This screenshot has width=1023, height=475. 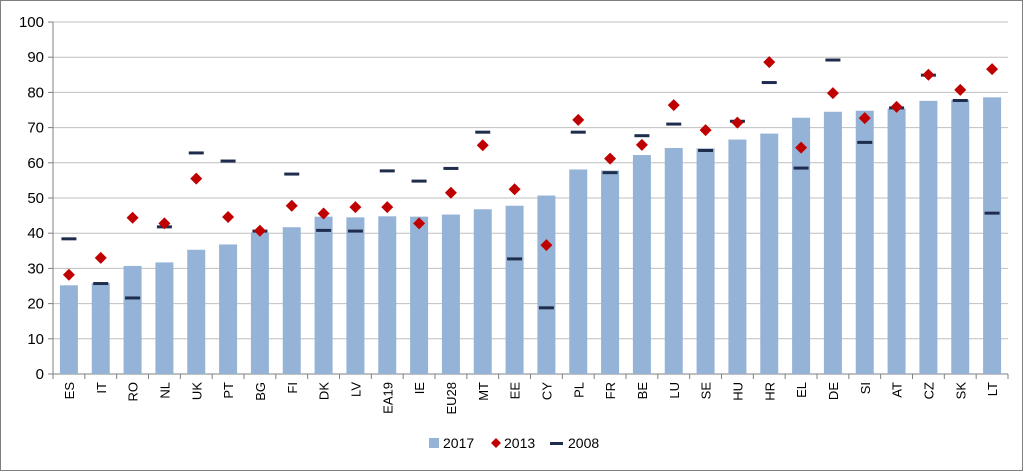 What do you see at coordinates (897, 390) in the screenshot?
I see `x-tick-label-at: AT` at bounding box center [897, 390].